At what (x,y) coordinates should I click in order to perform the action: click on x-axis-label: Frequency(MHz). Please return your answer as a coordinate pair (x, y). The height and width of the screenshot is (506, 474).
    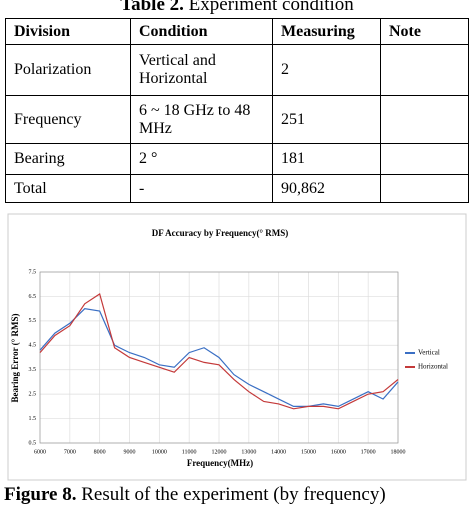
    Looking at the image, I should click on (220, 463).